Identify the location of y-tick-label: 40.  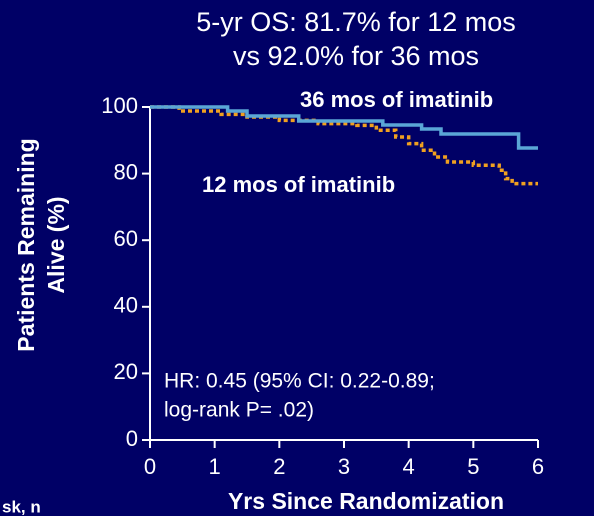
(126, 305).